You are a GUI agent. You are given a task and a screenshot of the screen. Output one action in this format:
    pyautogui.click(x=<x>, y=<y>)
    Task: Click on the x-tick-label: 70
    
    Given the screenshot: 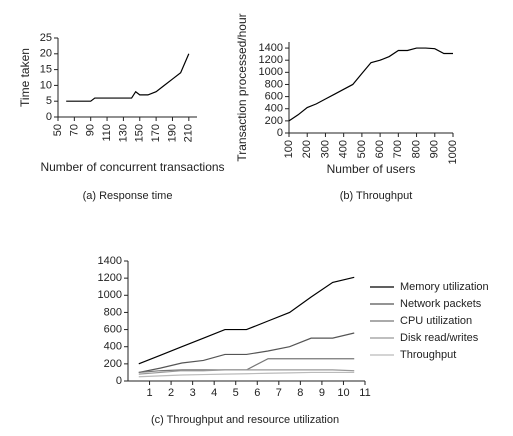 What is the action you would take?
    pyautogui.click(x=74, y=130)
    